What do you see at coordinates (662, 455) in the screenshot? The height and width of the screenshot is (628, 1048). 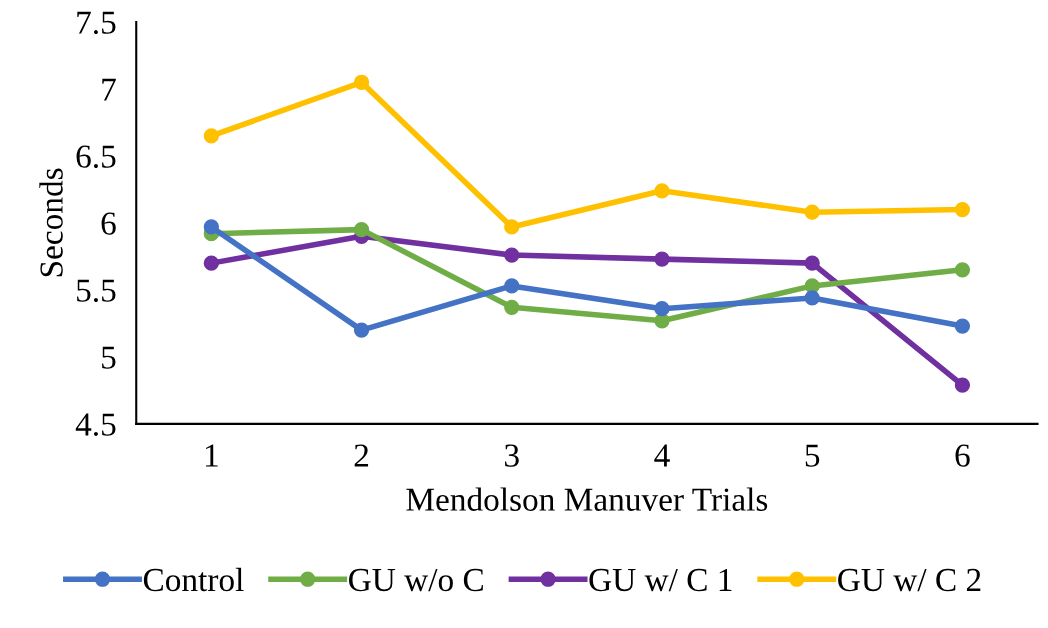 I see `x-tick-label: 4` at bounding box center [662, 455].